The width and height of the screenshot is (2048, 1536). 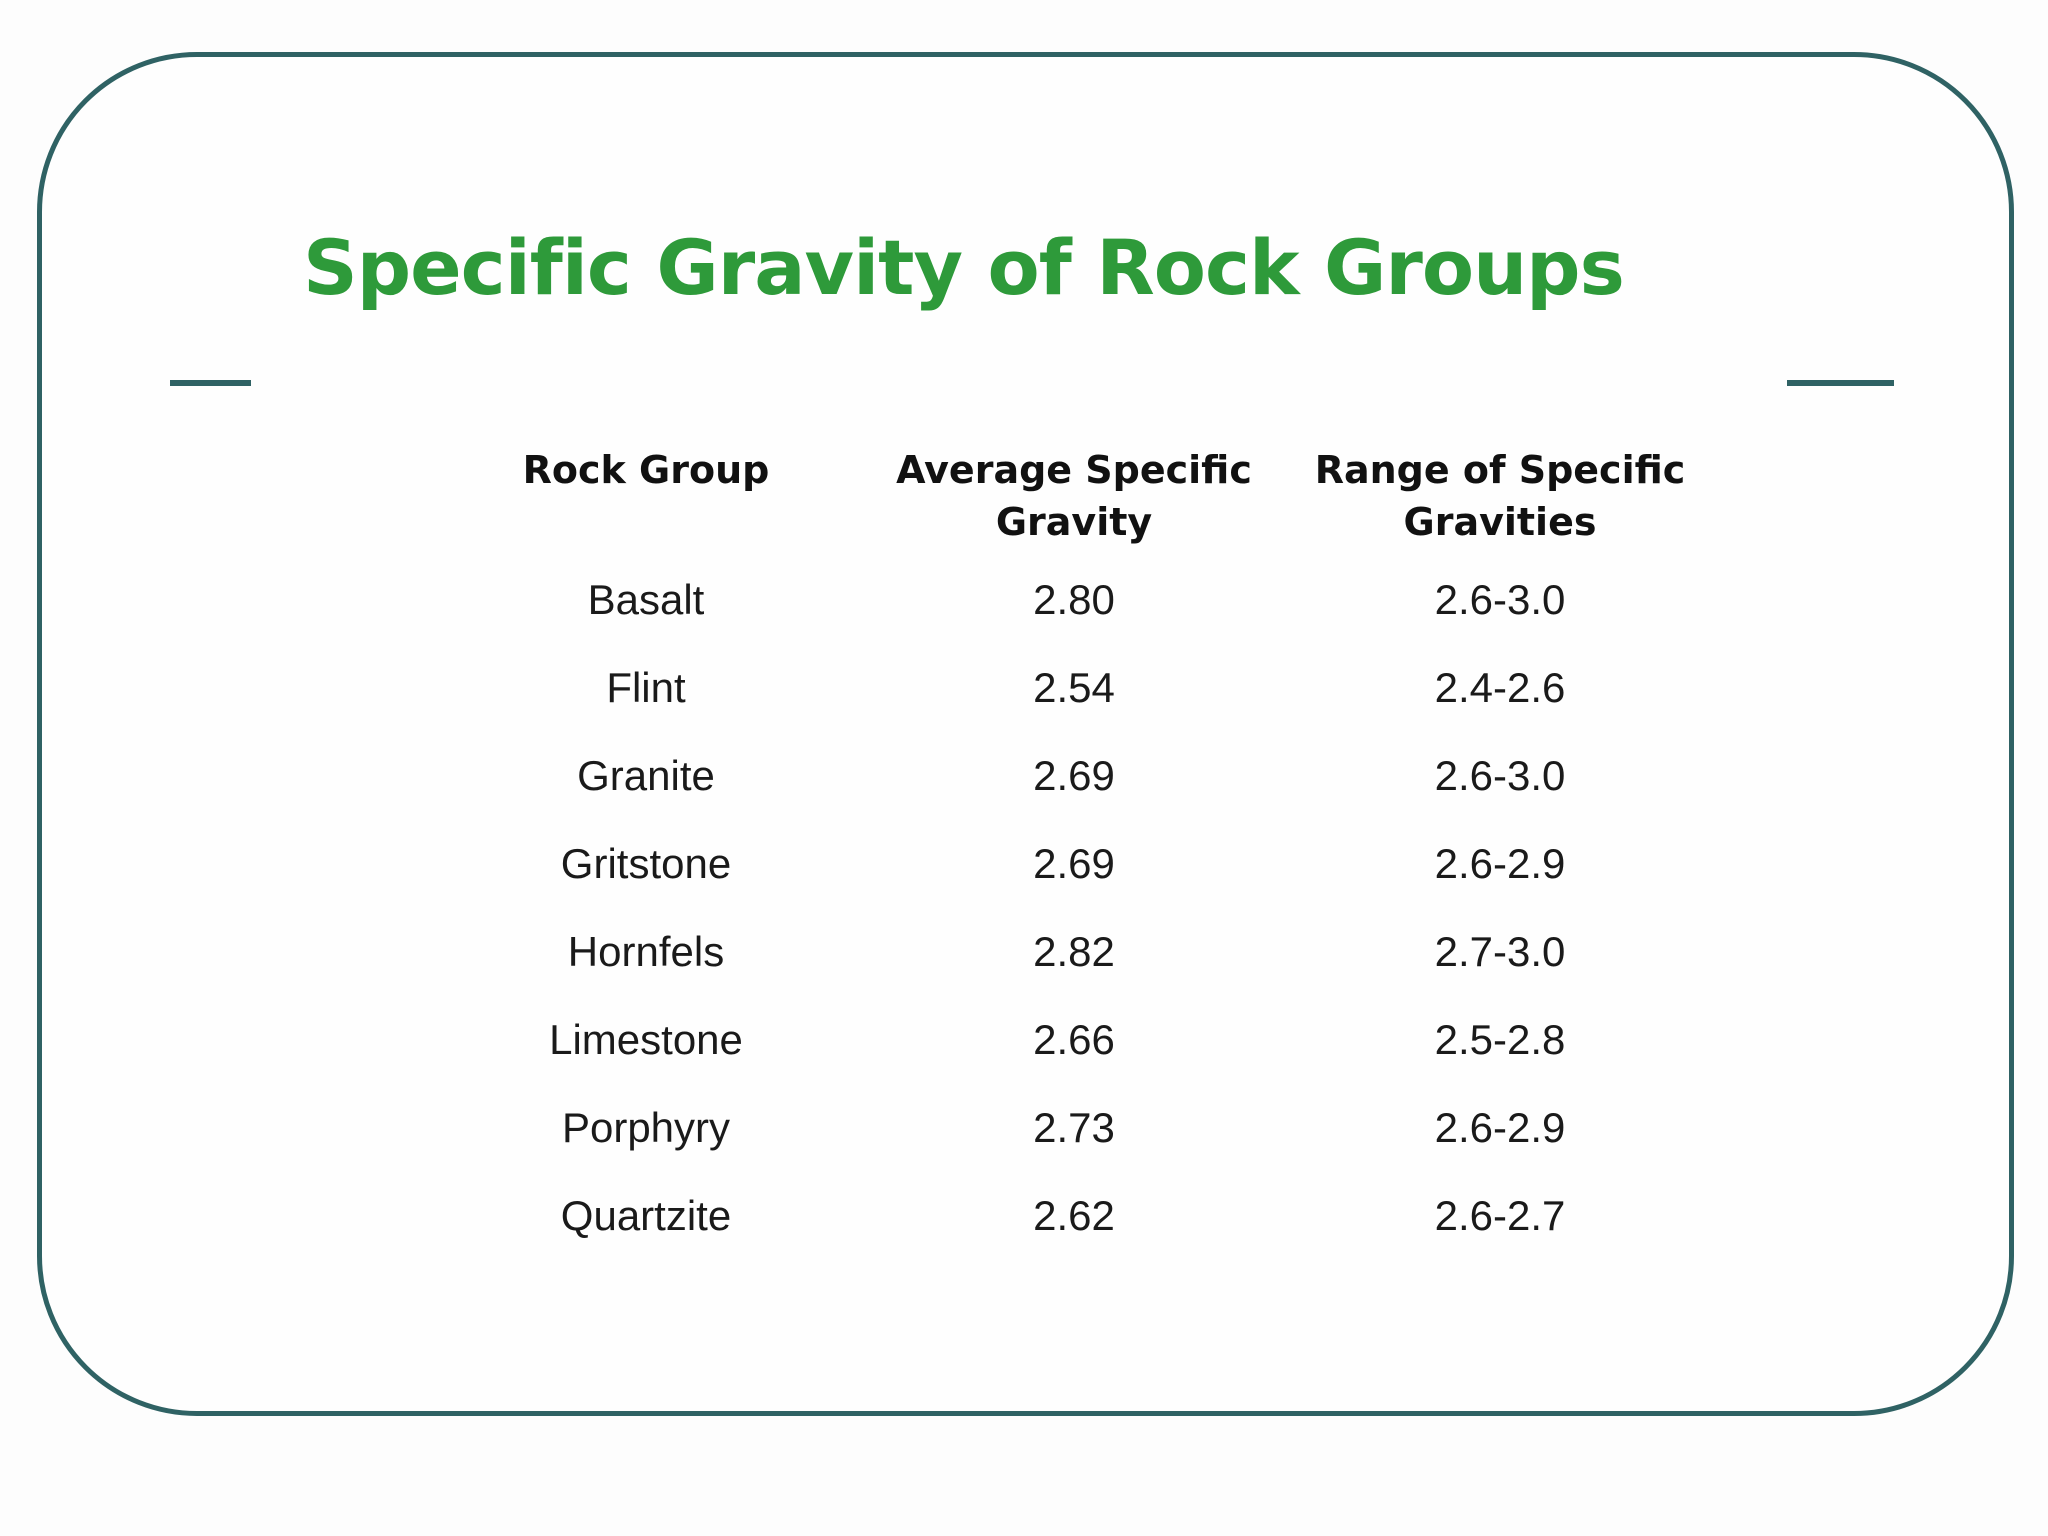 What do you see at coordinates (646, 470) in the screenshot?
I see `column-header: Rock Group` at bounding box center [646, 470].